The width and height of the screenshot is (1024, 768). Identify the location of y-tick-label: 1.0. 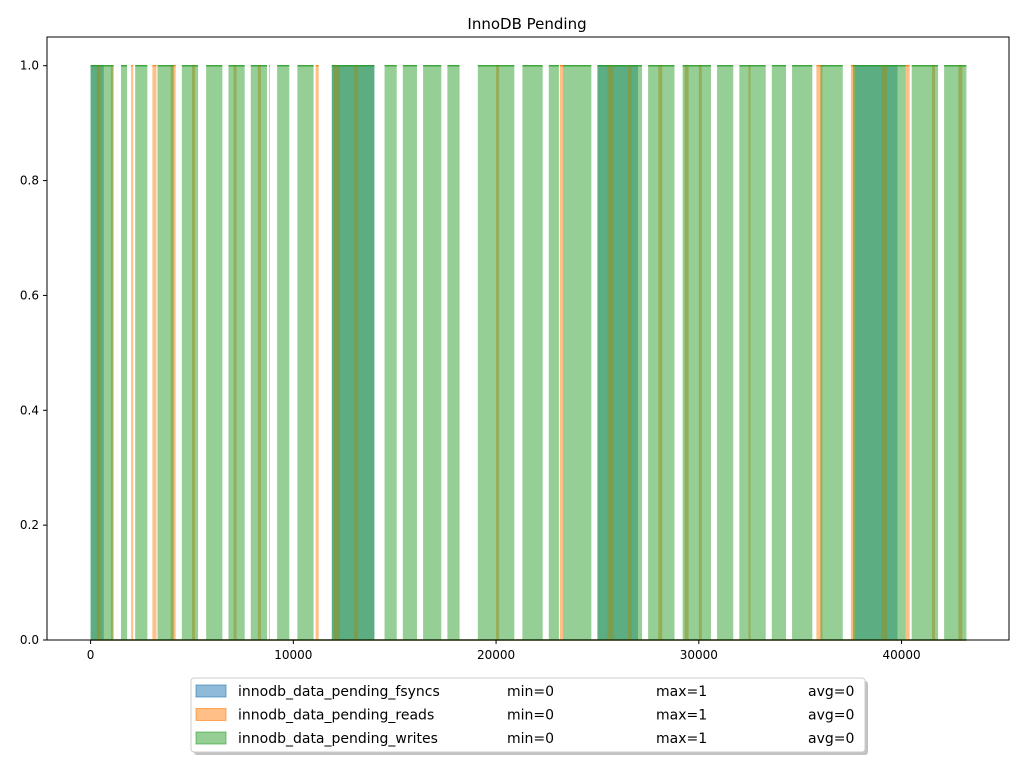
(29, 66).